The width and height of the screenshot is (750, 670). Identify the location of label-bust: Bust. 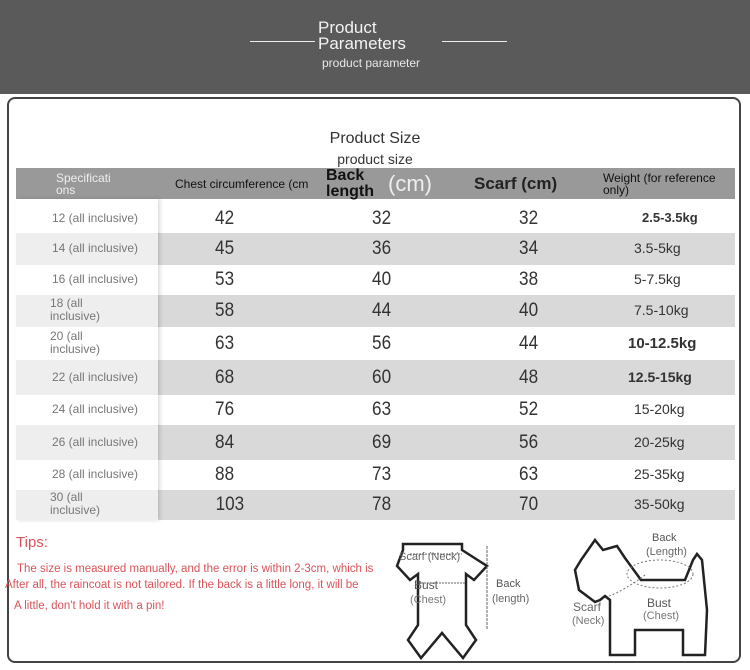
(426, 585).